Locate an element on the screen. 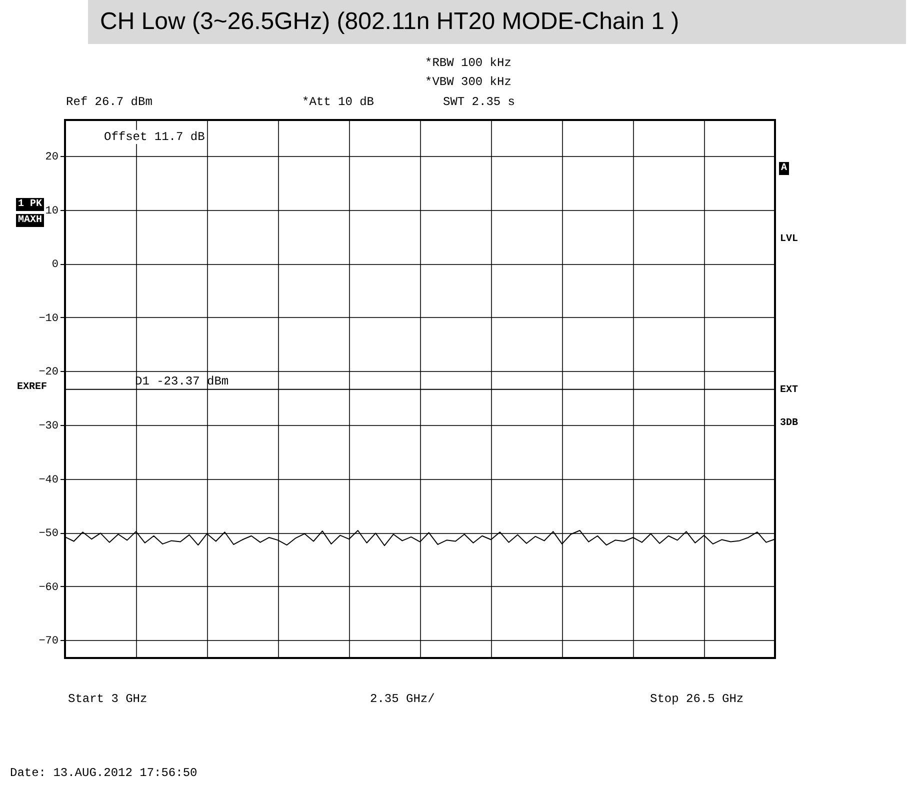  y-tick-label: −40 is located at coordinates (48, 480).